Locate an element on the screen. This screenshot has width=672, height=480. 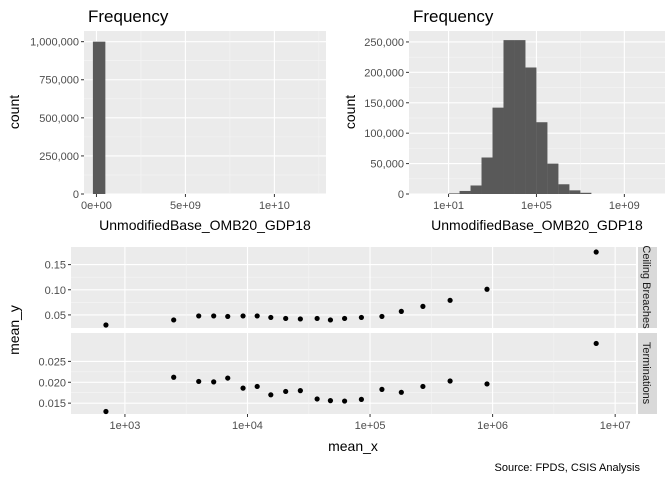
faceted-scatter-x-tick-label: 1e+06 is located at coordinates (492, 426).